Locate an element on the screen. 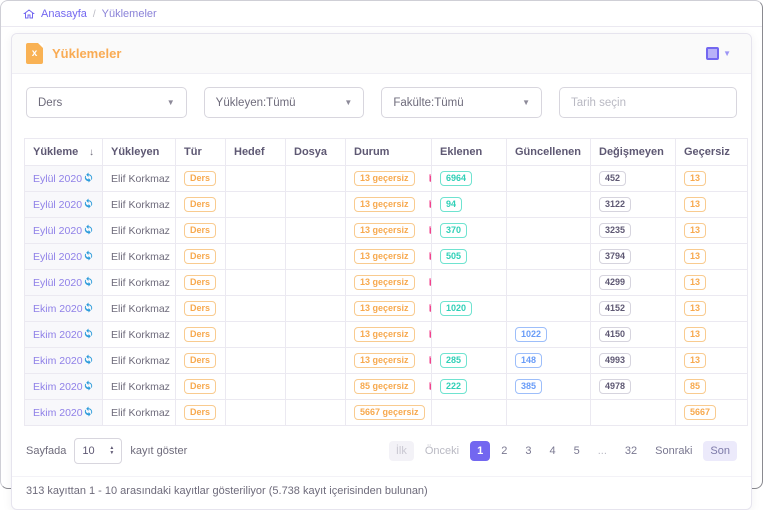 The height and width of the screenshot is (510, 763). table-options-button: ▼ is located at coordinates (718, 53).